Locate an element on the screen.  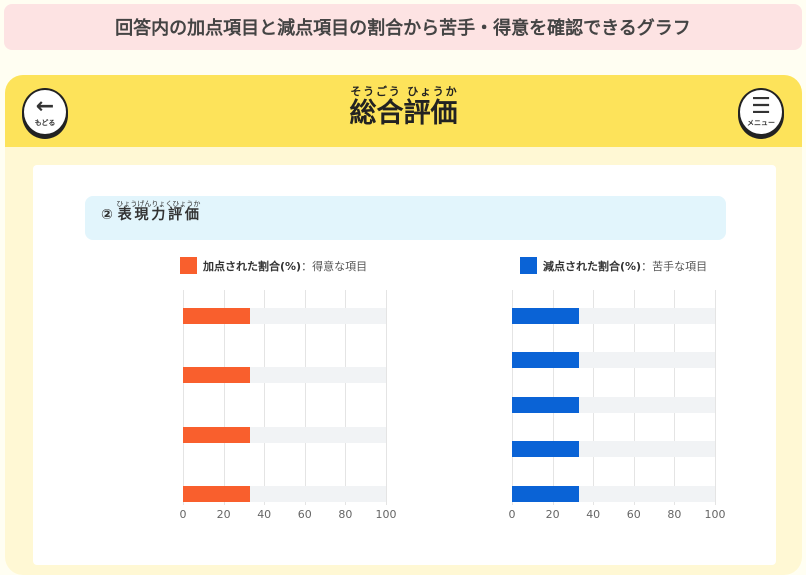
caption-banner: 回答内の加点項目と減点項目の割合から苦手・得意を確認できるグラフ is located at coordinates (403, 27).